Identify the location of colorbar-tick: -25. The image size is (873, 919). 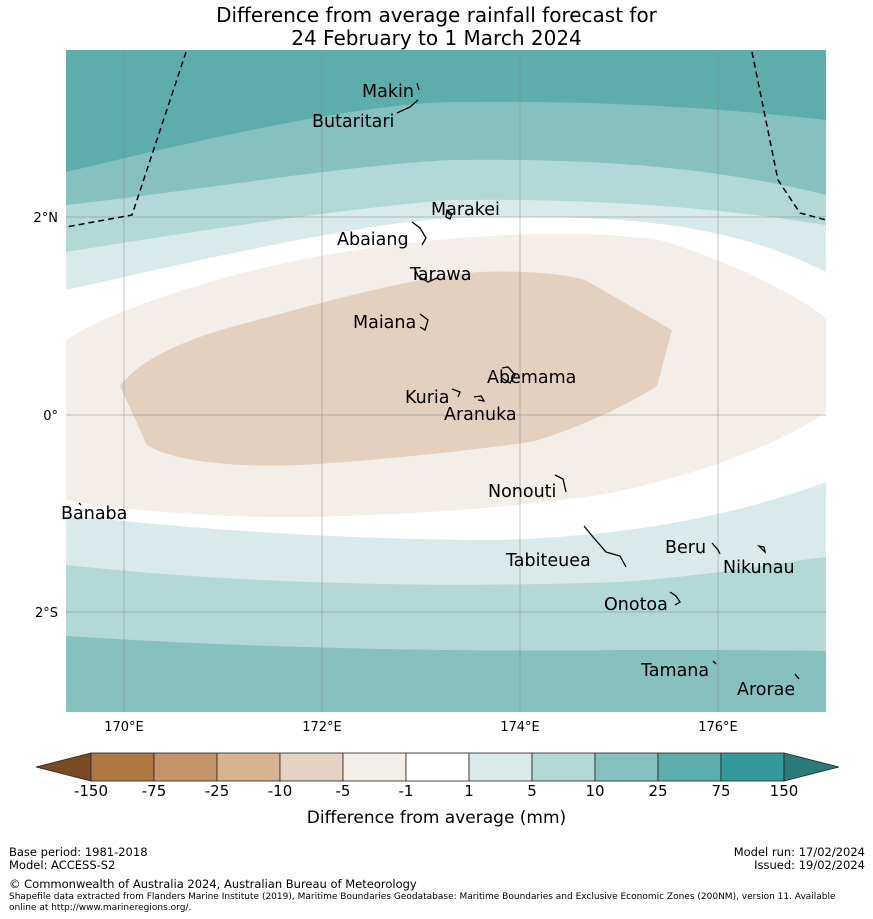
(217, 791).